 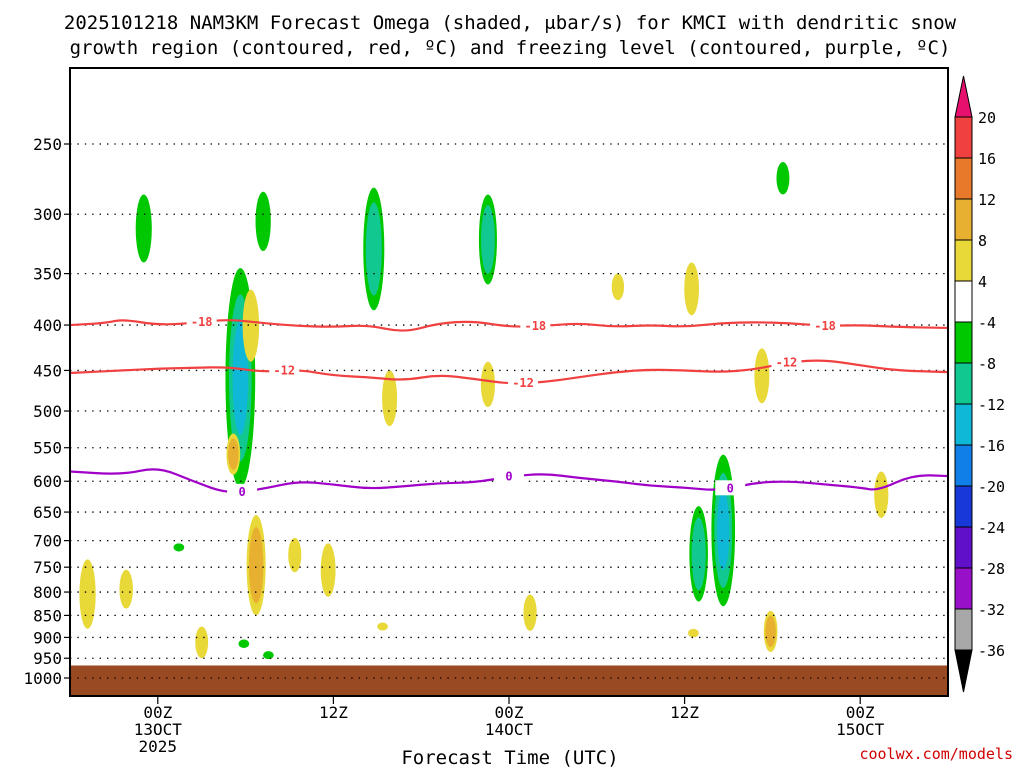 I want to click on colorbar-label-12: -32, so click(x=991, y=610).